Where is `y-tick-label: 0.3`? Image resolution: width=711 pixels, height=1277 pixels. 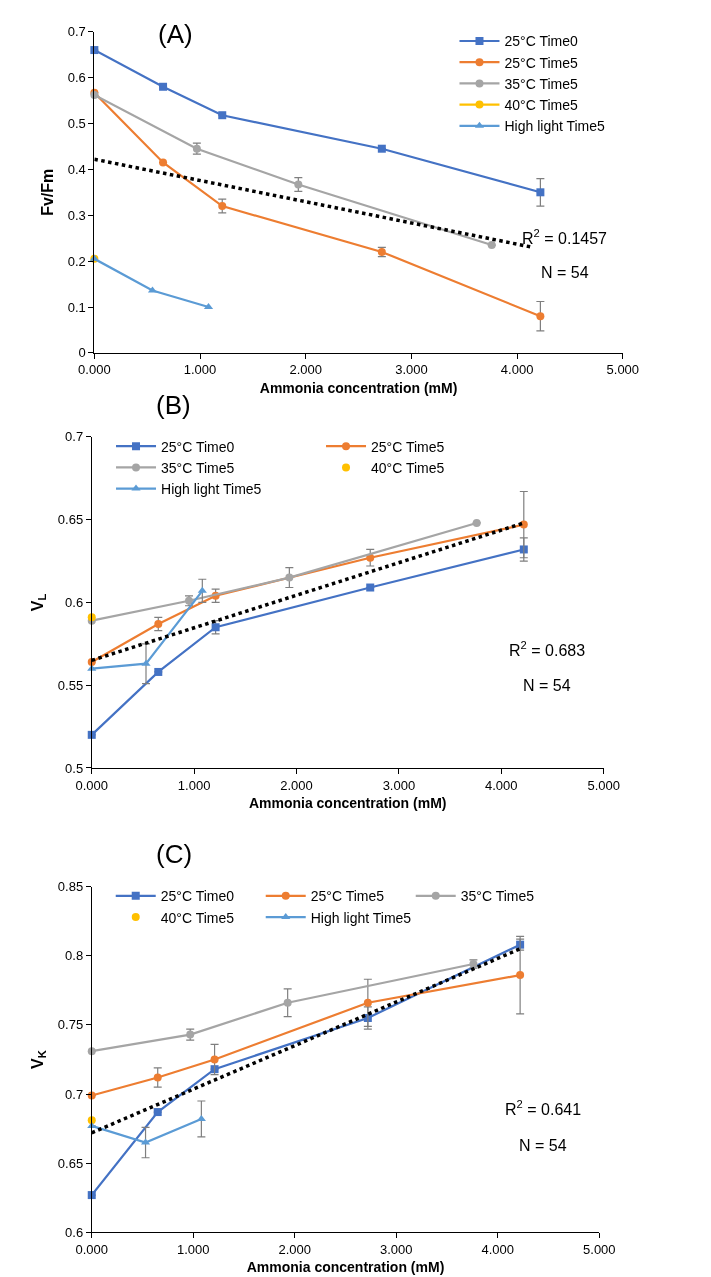
y-tick-label: 0.3 is located at coordinates (76, 215).